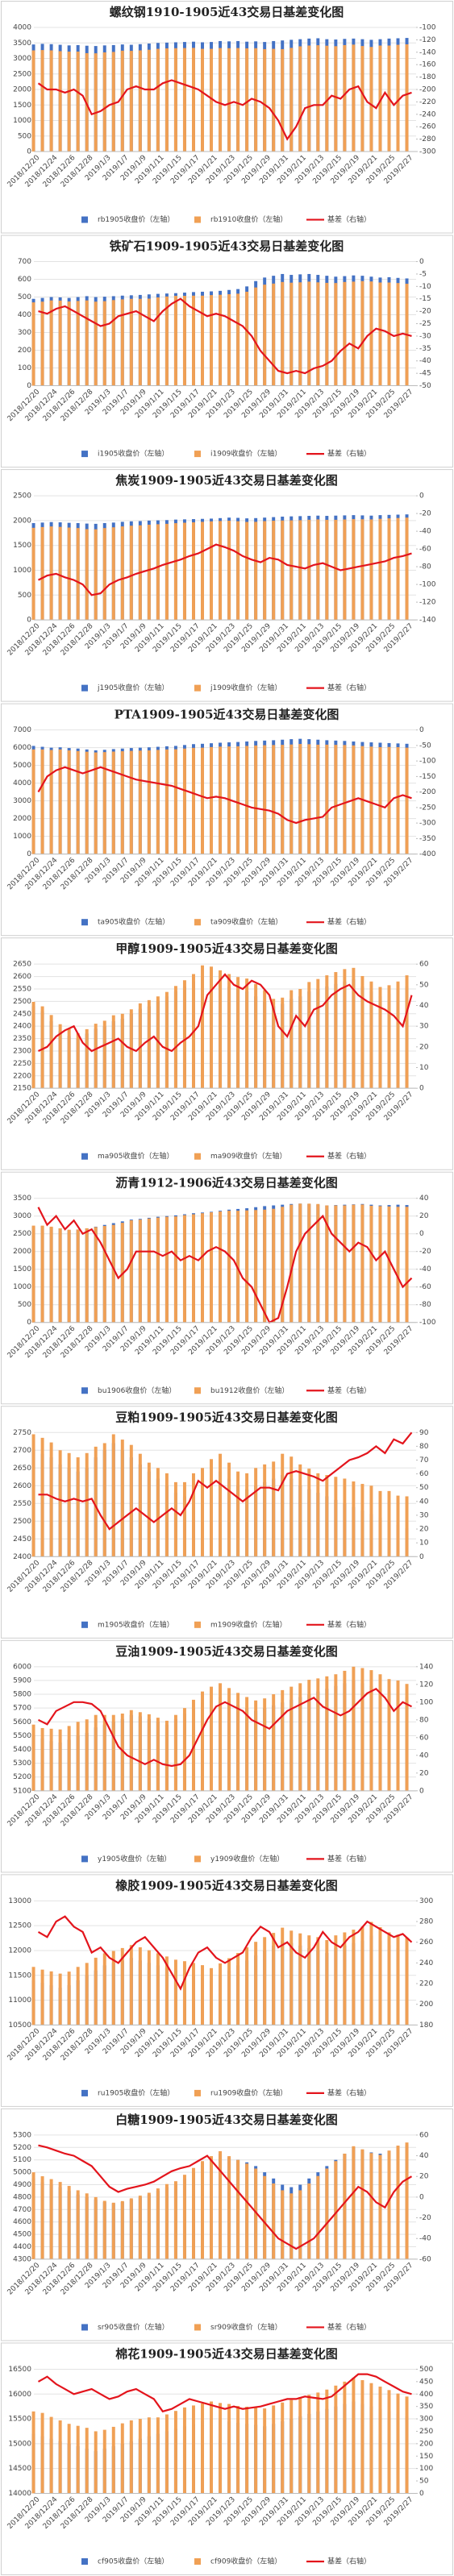 This screenshot has height=2576, width=454. I want to click on y-tick-label: 11500, so click(19, 1975).